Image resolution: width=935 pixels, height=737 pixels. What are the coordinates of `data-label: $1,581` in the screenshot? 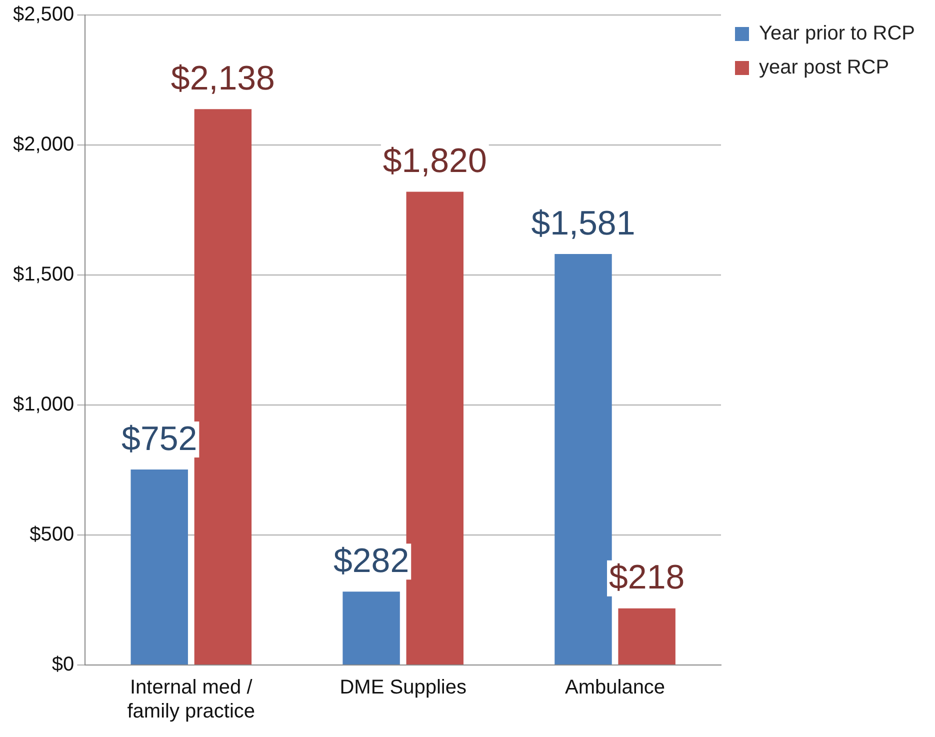 It's located at (583, 223).